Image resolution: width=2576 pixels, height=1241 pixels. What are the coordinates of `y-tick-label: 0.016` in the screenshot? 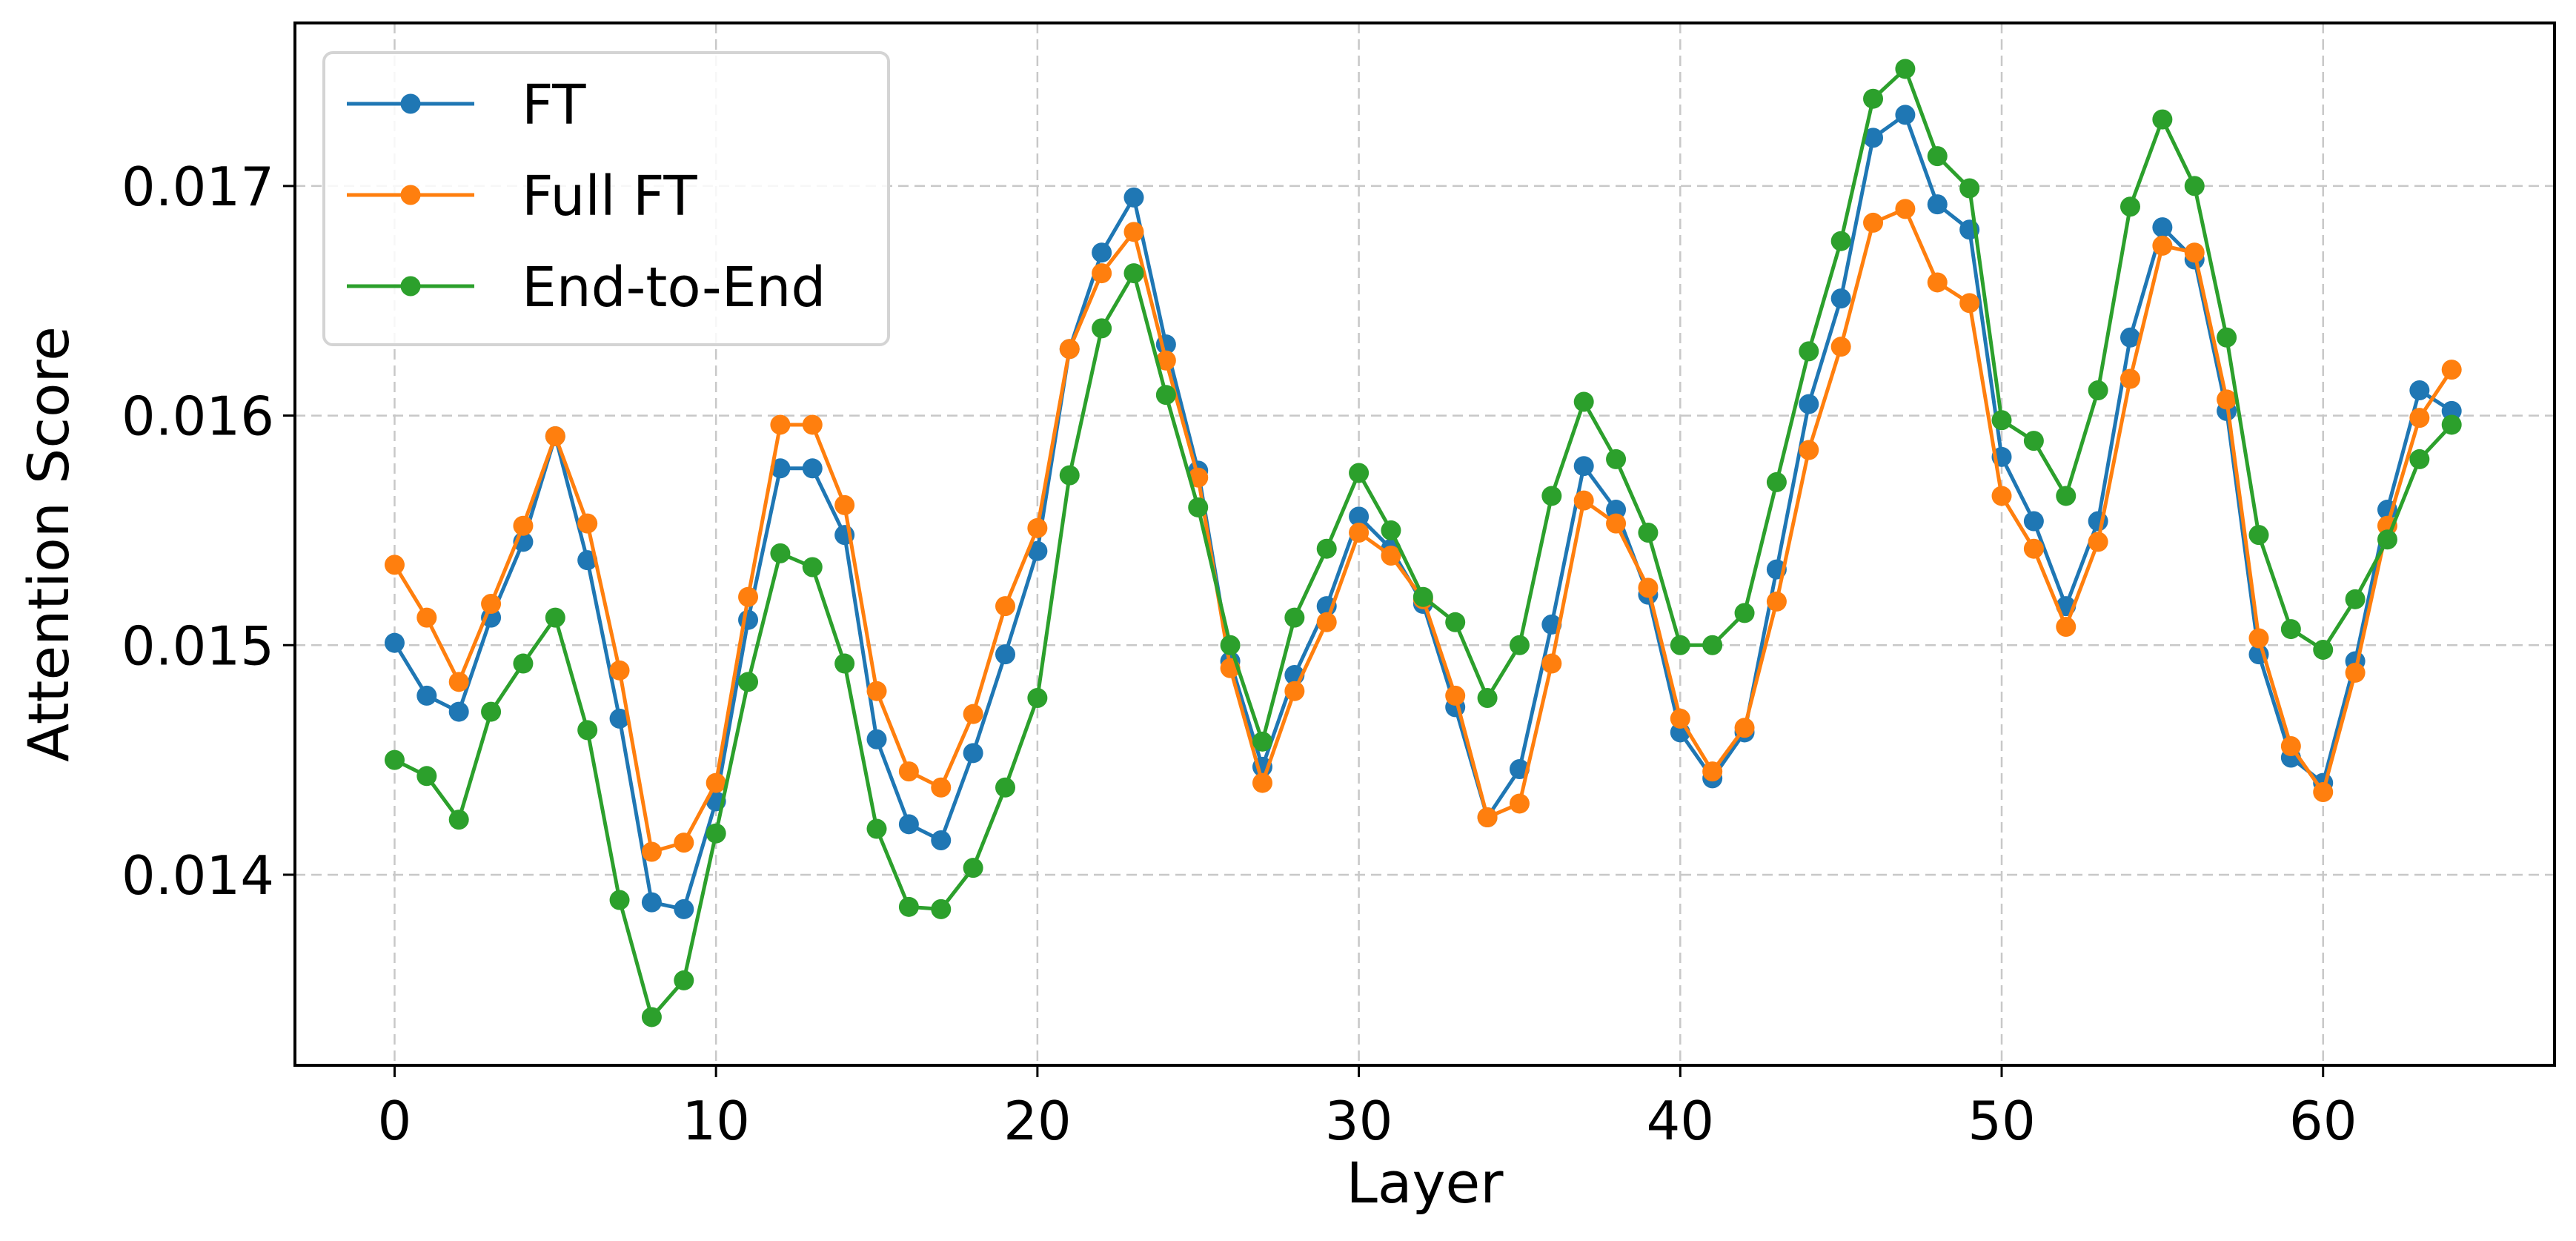 It's located at (198, 416).